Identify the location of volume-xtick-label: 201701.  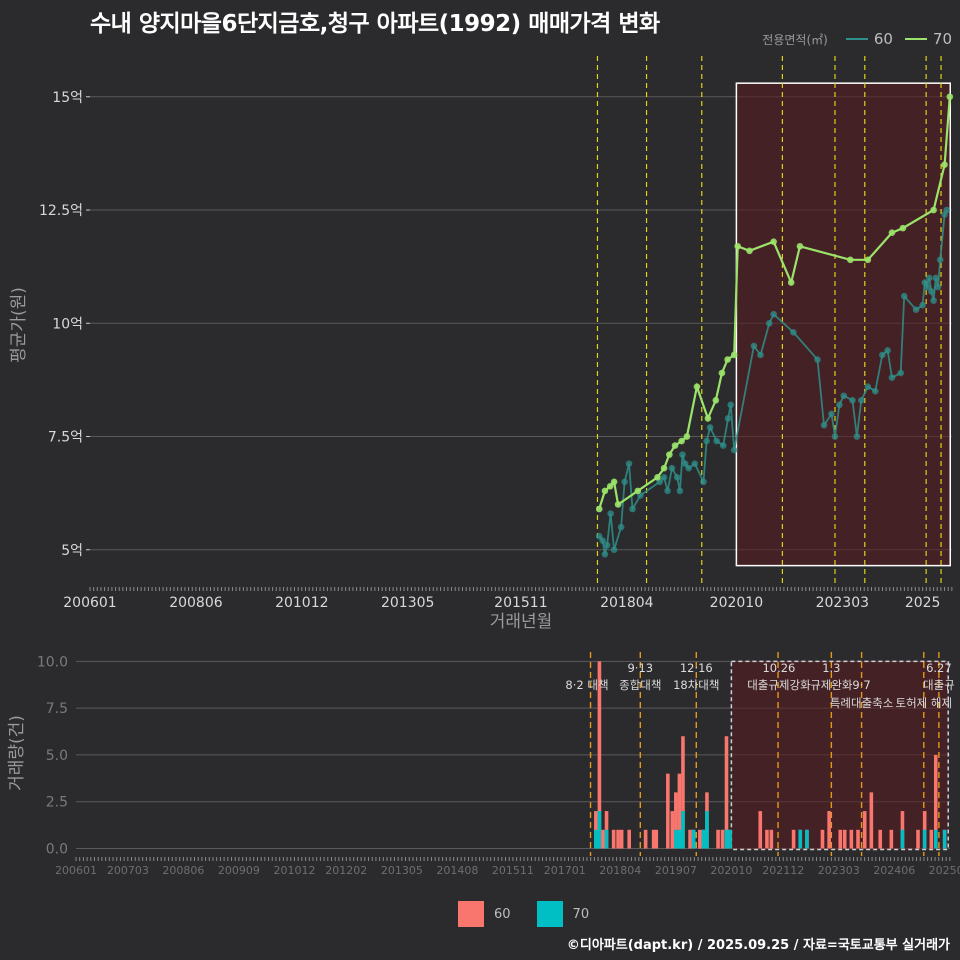
(565, 870).